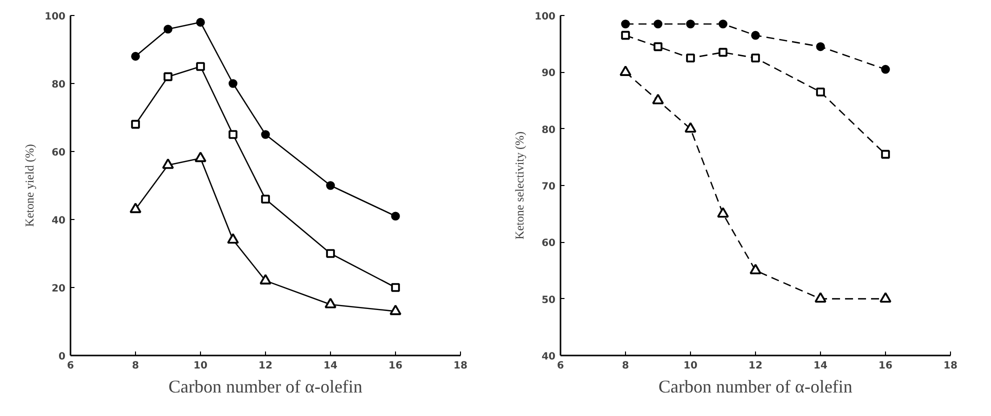  I want to click on y-tick-label: 90, so click(549, 74).